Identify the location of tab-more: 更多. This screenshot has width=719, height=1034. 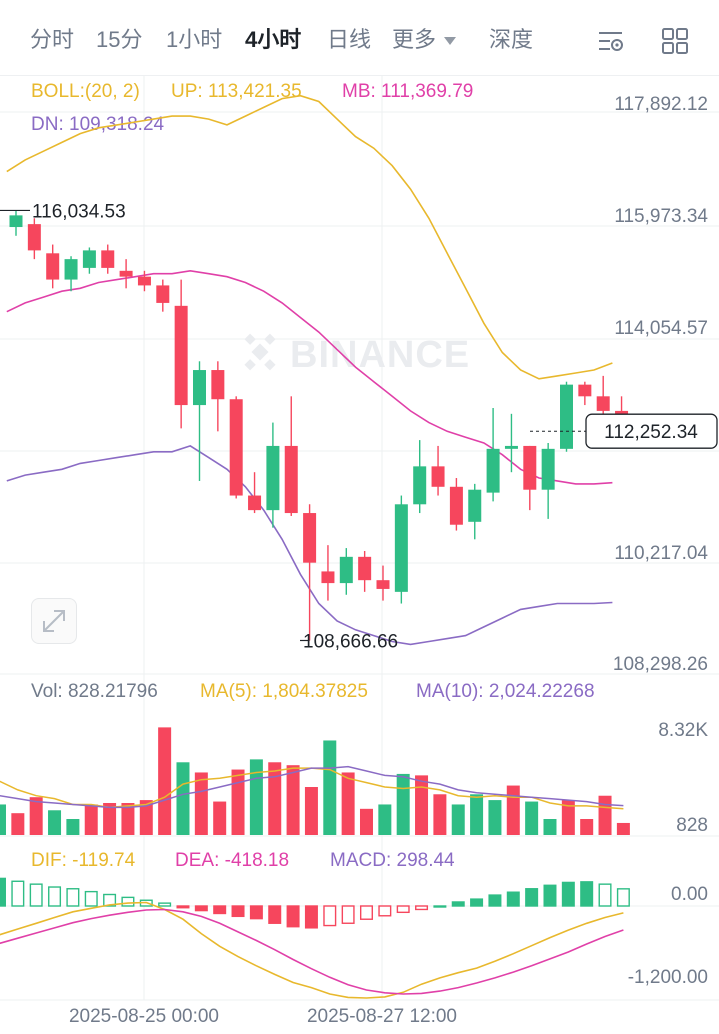
(424, 40).